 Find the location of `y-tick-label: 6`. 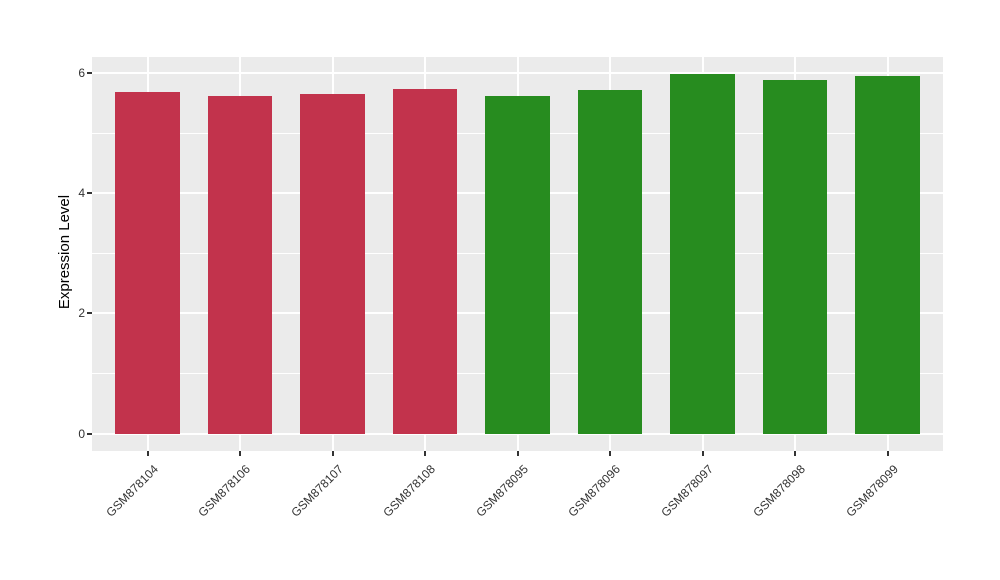

y-tick-label: 6 is located at coordinates (81, 73).